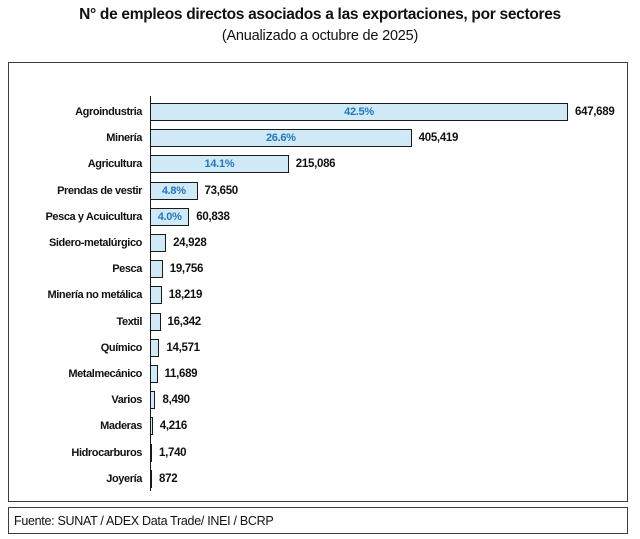 The width and height of the screenshot is (640, 539). I want to click on bar-value-label: 1,740, so click(173, 452).